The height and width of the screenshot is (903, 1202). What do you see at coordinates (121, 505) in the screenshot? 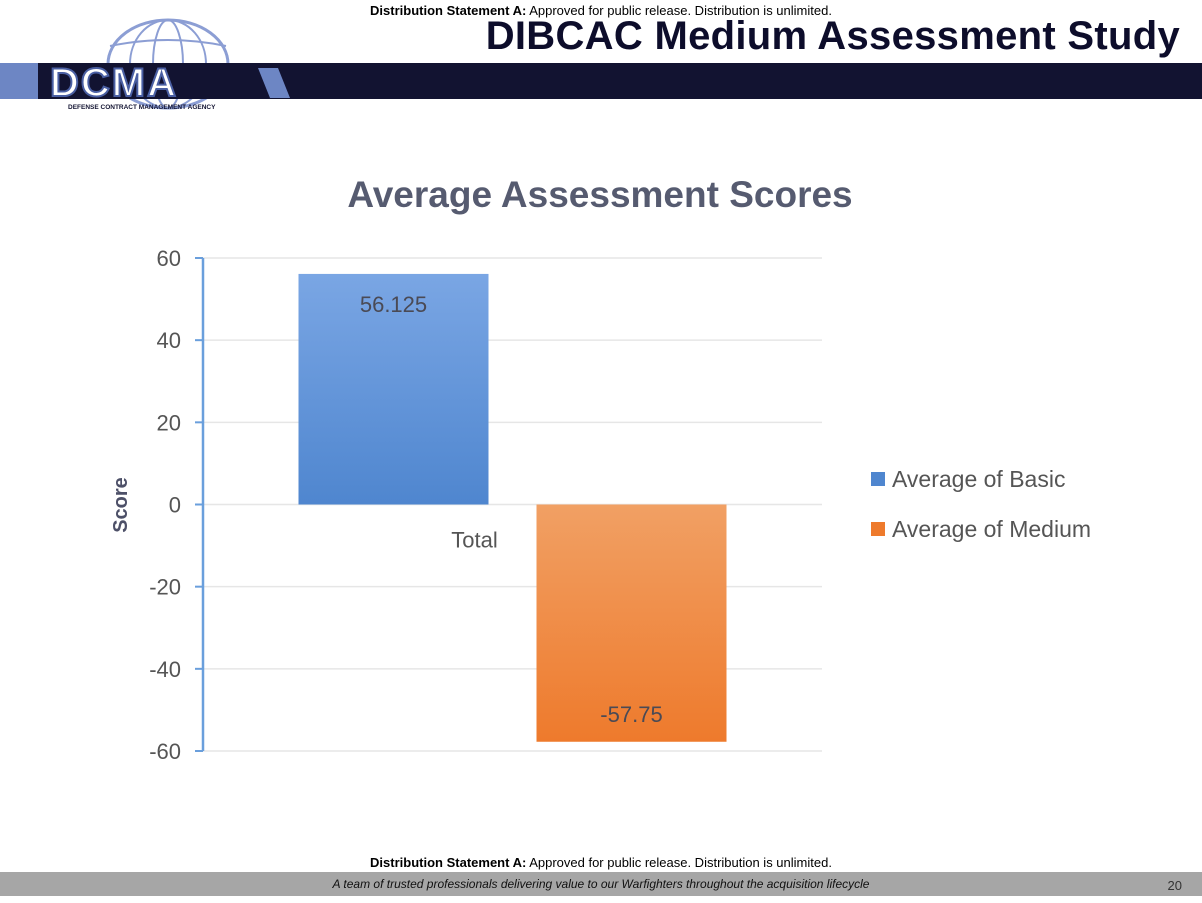
I see `y-axis-title: Score` at bounding box center [121, 505].